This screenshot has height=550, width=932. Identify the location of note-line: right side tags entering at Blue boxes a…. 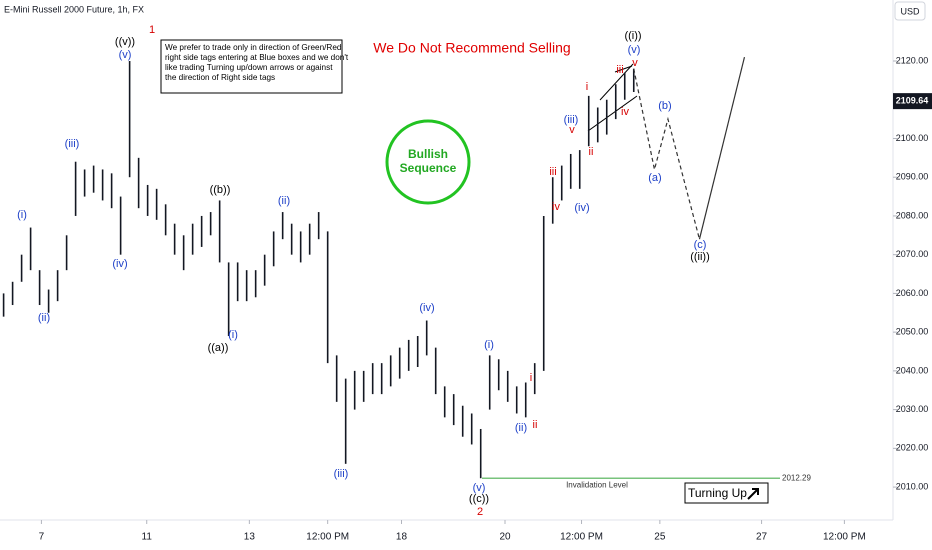
(257, 57).